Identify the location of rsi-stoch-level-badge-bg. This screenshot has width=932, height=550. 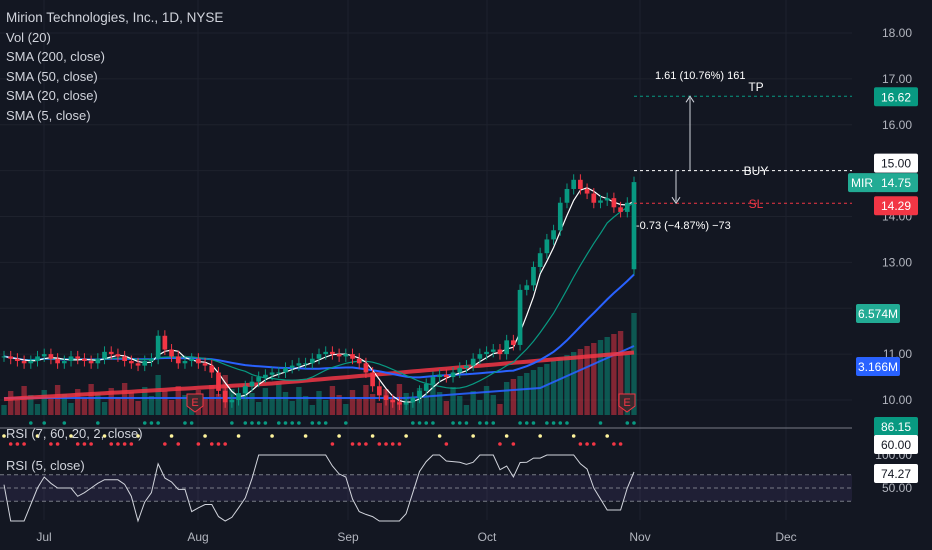
(896, 444).